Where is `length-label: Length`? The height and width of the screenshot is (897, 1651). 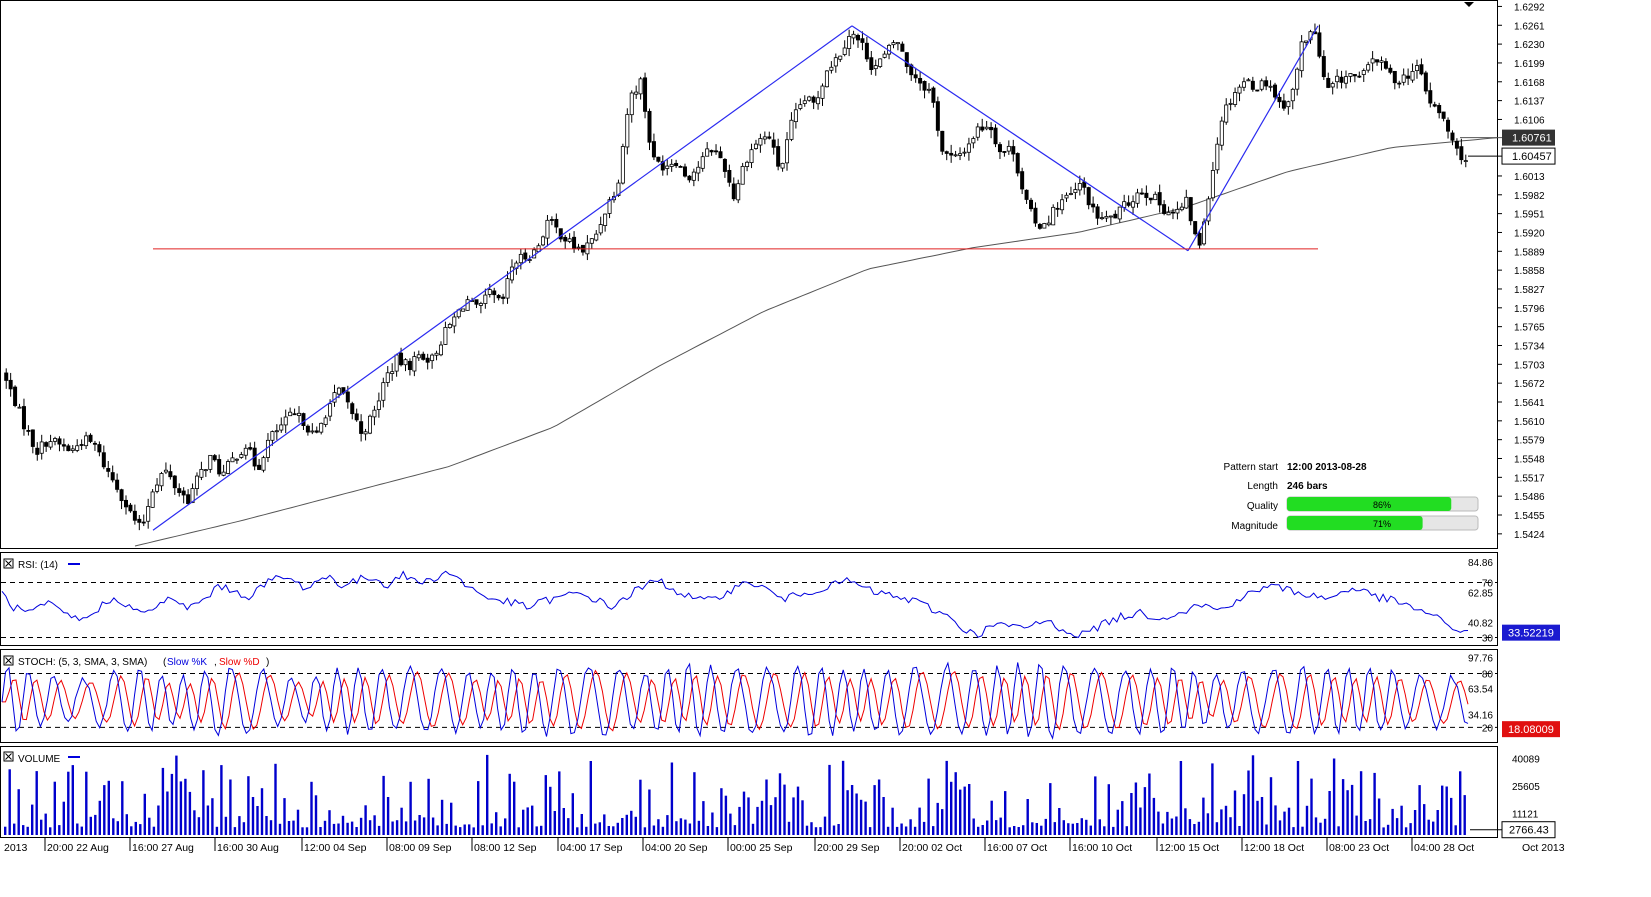 length-label: Length is located at coordinates (1262, 486).